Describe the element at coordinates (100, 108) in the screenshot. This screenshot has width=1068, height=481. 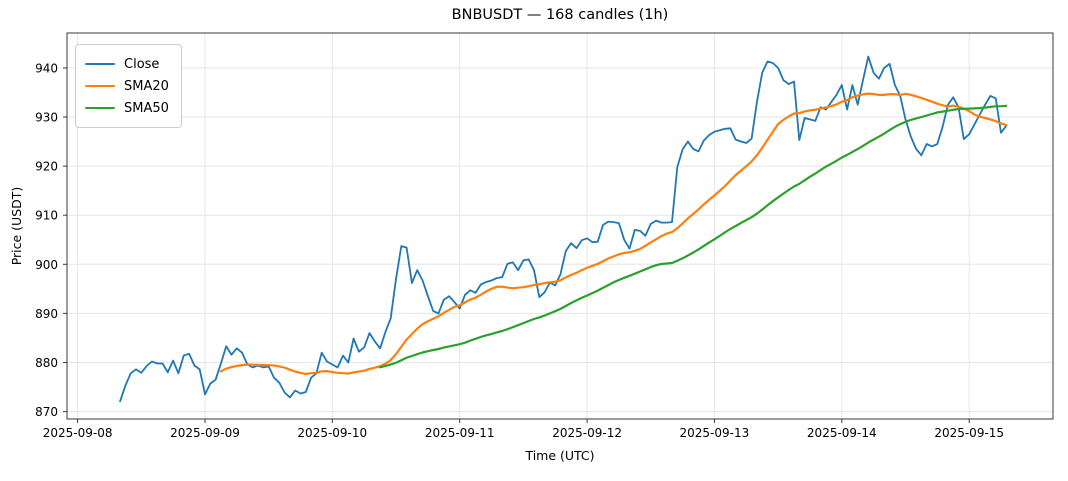
I see `legend-line-sample-sma50` at that location.